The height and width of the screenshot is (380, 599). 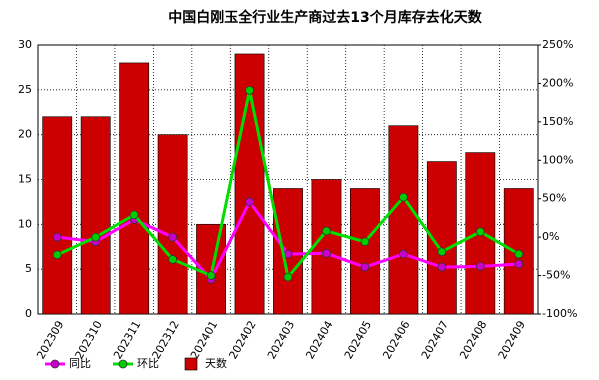 I want to click on chart-title: 中国白刚玉全行业生产商过去13个月库存去化天数, so click(x=325, y=17).